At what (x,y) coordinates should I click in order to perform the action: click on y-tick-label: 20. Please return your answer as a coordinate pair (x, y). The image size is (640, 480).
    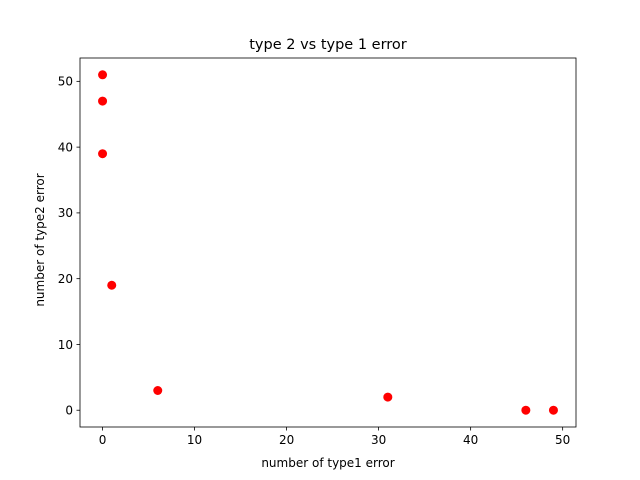
    Looking at the image, I should click on (65, 279).